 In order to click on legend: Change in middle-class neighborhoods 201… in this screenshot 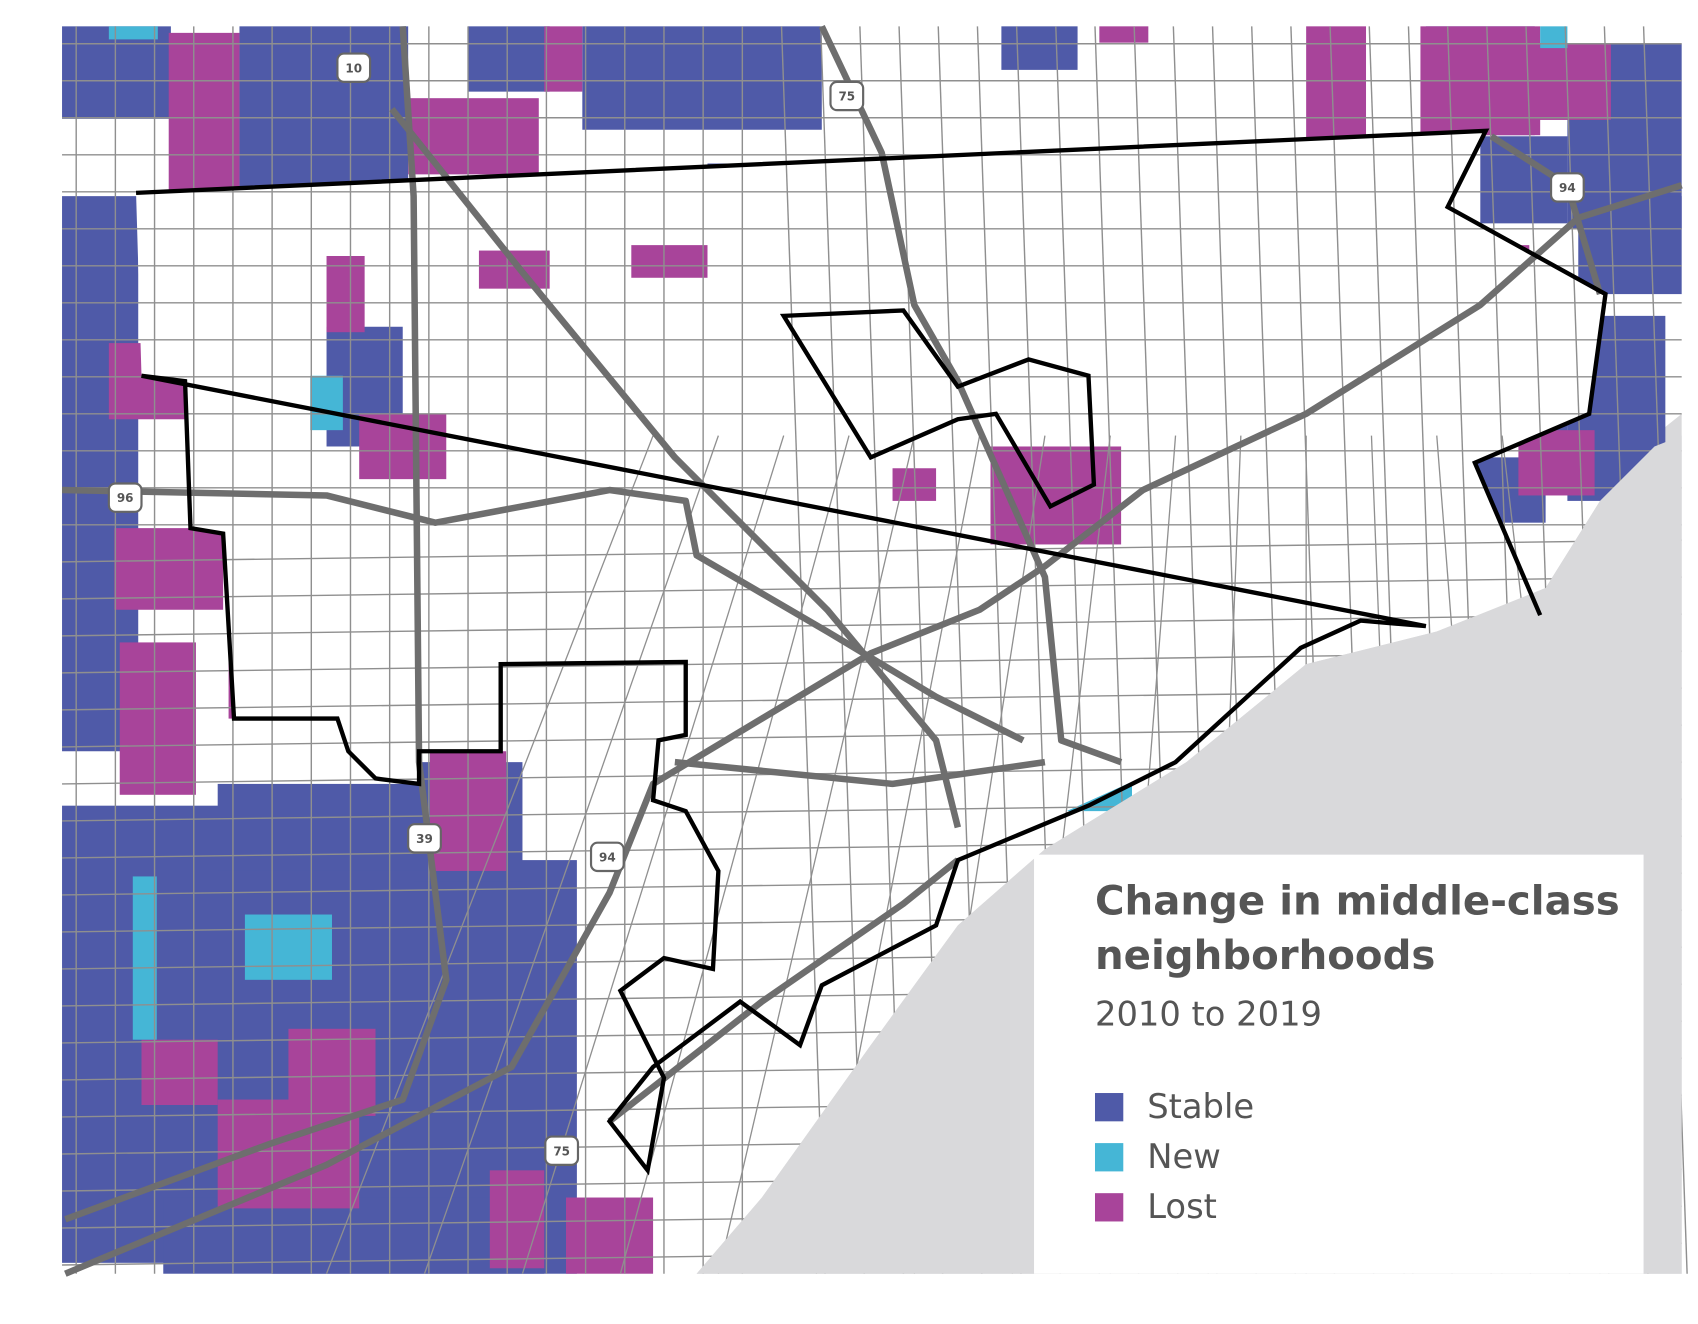, I will do `click(1357, 1052)`.